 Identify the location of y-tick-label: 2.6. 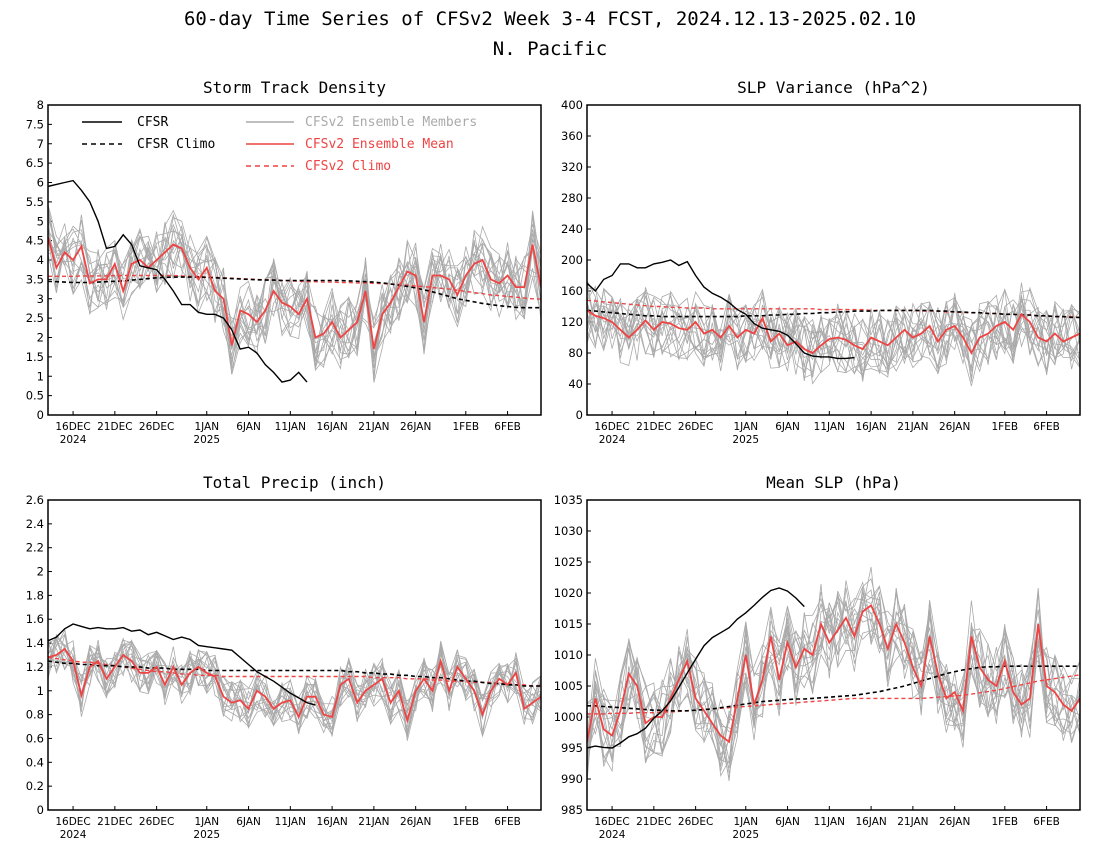
(35, 500).